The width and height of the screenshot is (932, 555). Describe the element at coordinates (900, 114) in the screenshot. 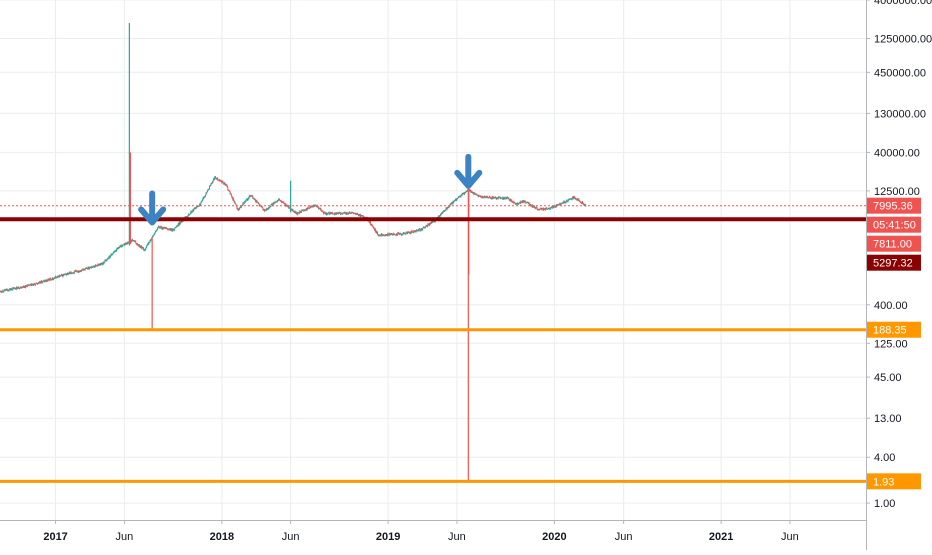

I see `y-tick-label: 130000.00` at that location.